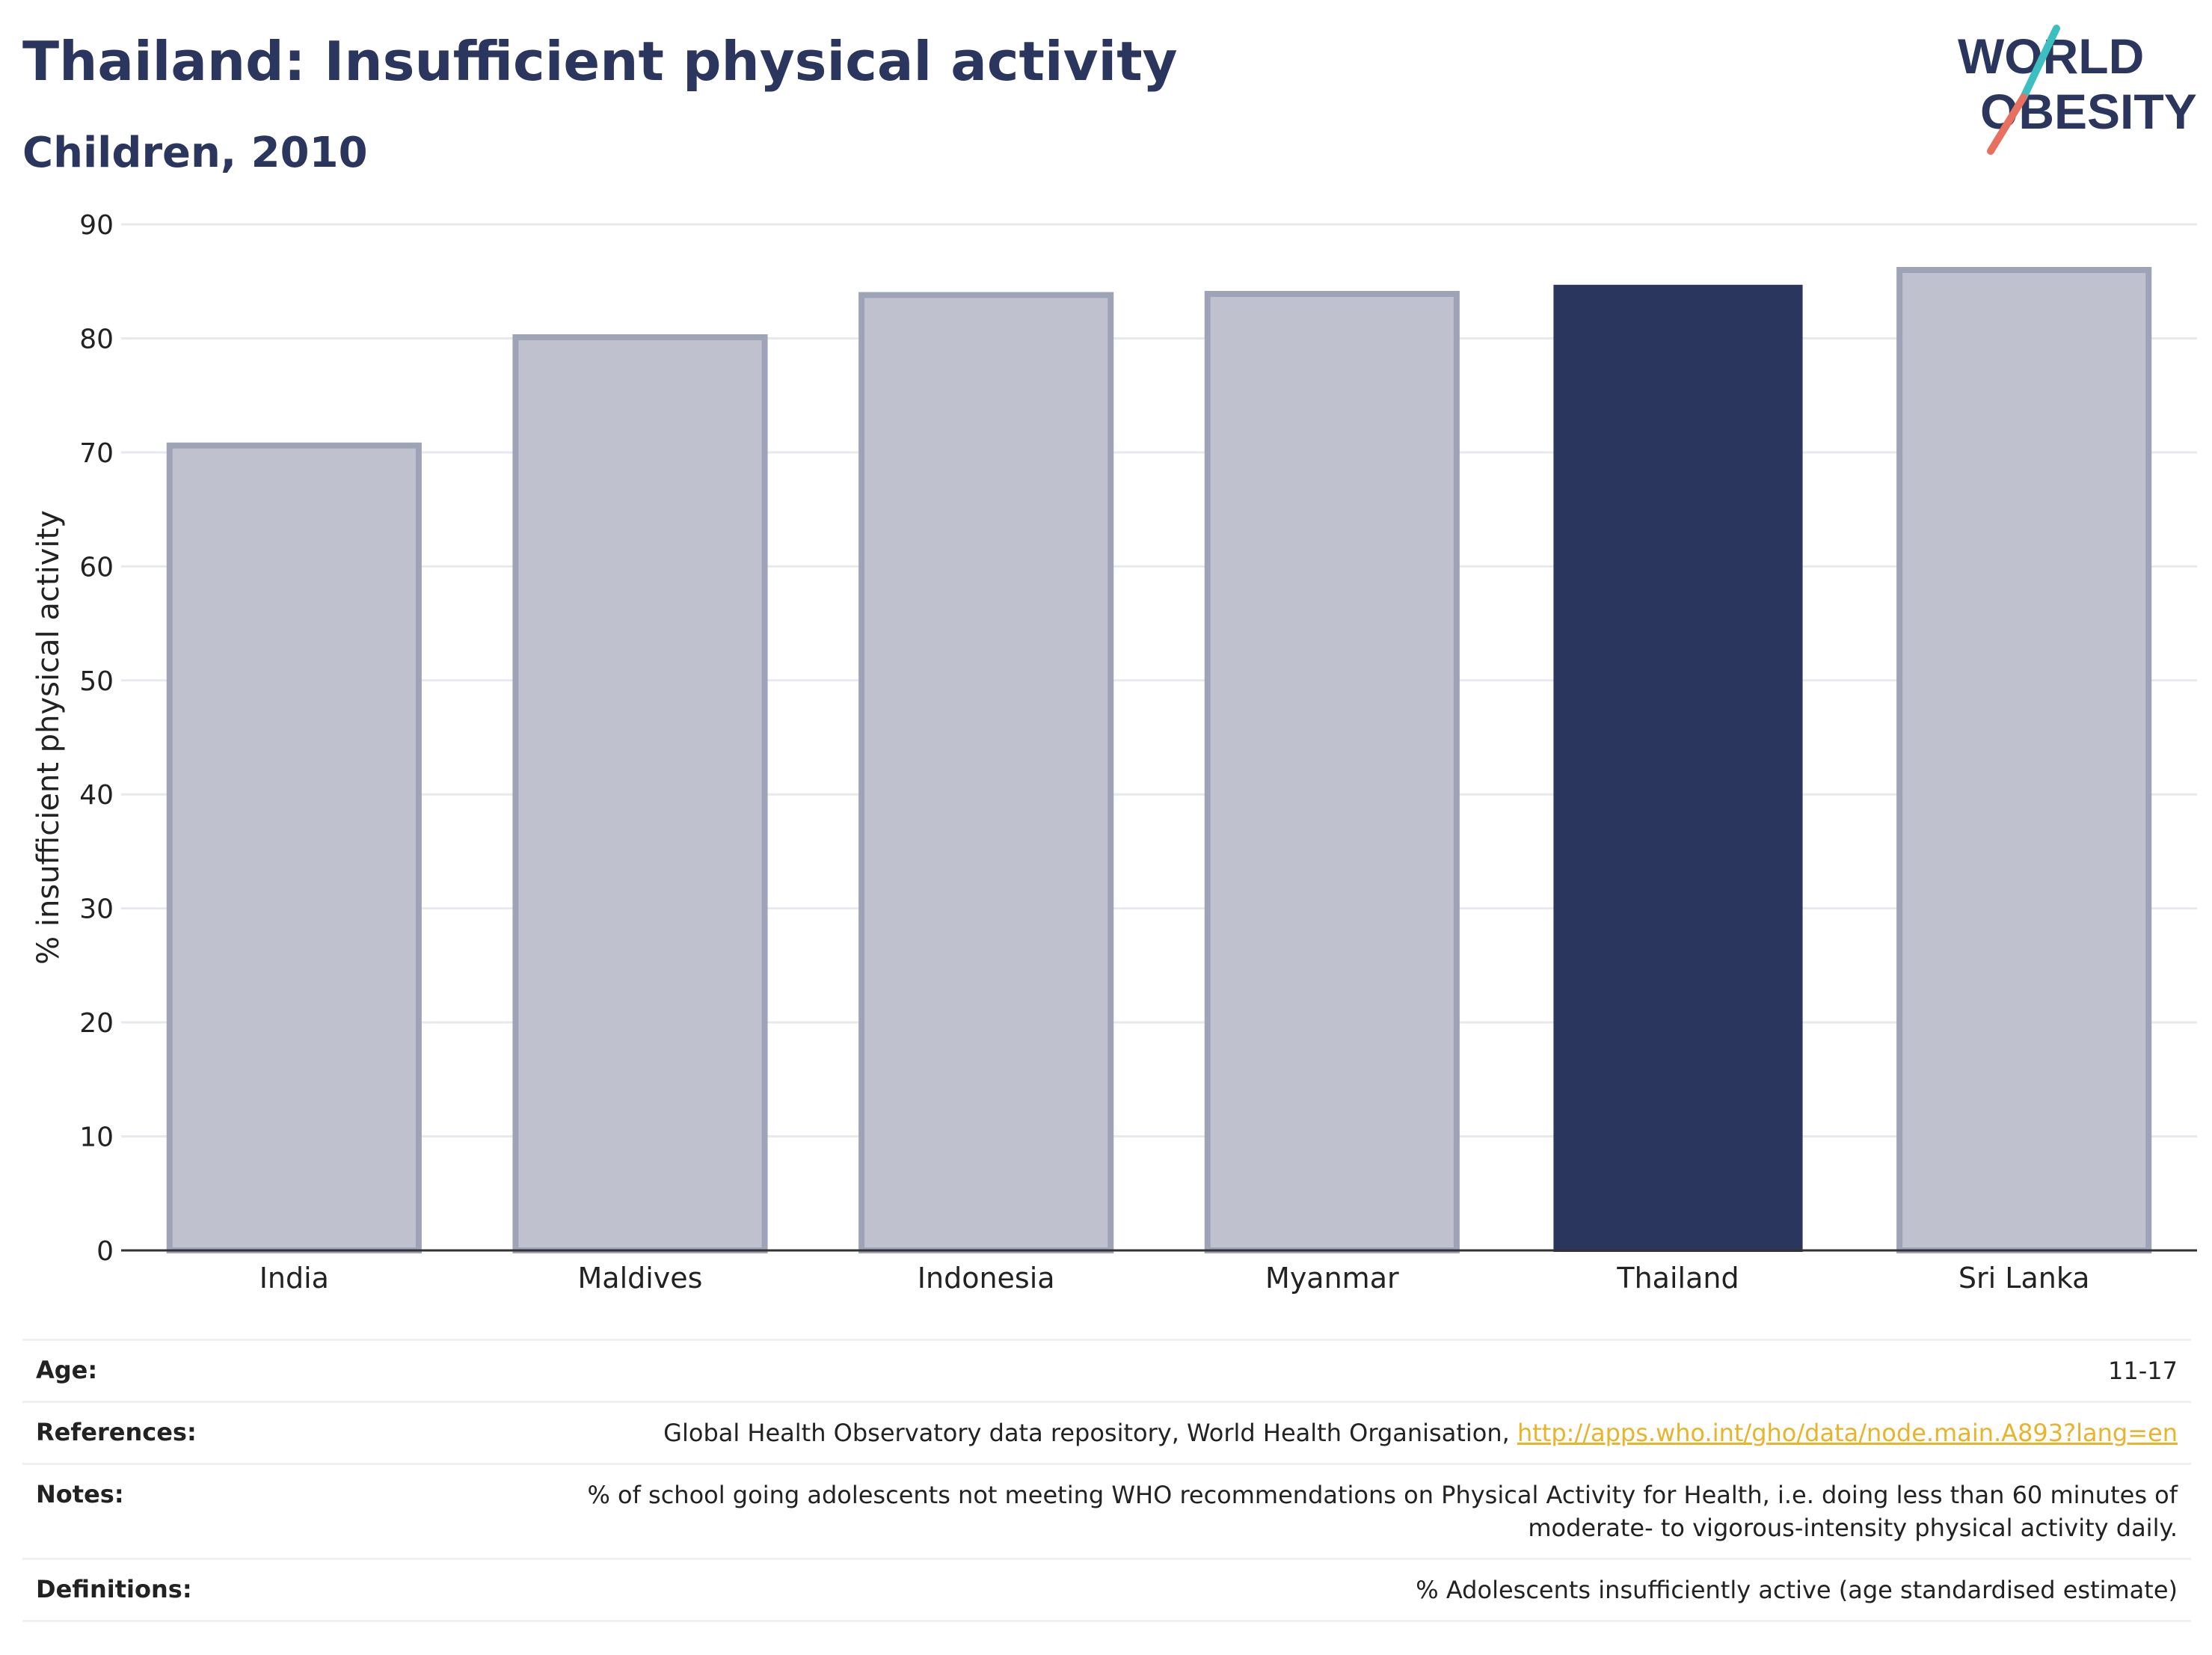  What do you see at coordinates (96, 339) in the screenshot?
I see `y-tick-label: 80` at bounding box center [96, 339].